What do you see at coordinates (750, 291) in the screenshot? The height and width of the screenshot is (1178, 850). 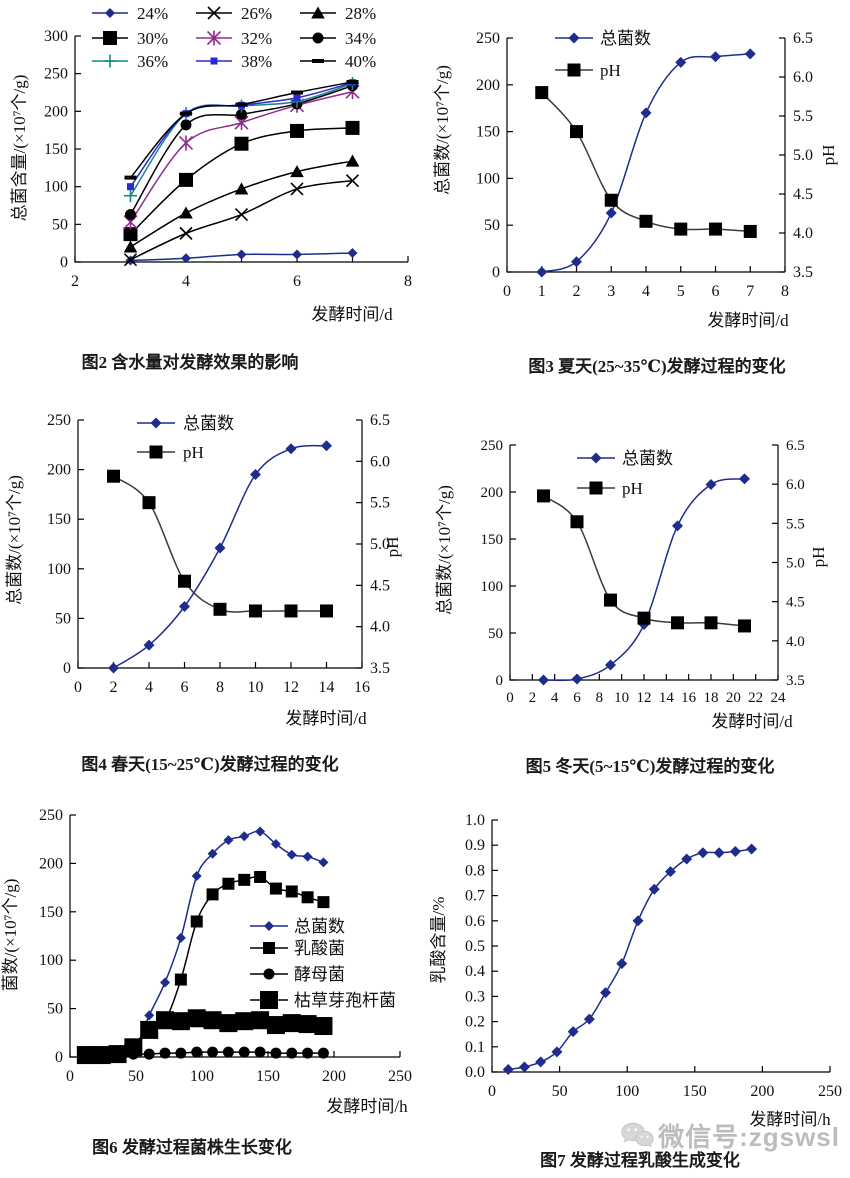 I see `svg-text: 7` at bounding box center [750, 291].